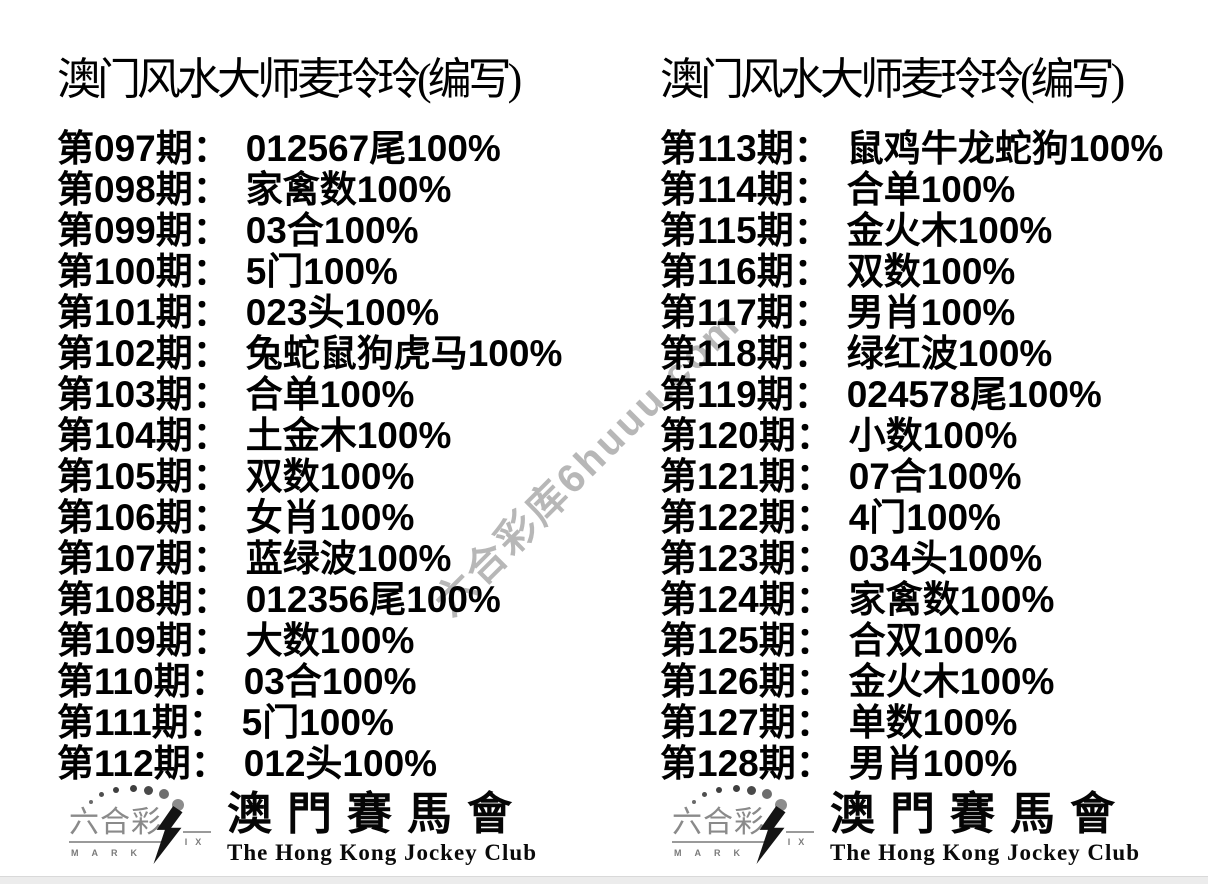  Describe the element at coordinates (745, 312) in the screenshot. I see `period-label: 第117期：` at that location.